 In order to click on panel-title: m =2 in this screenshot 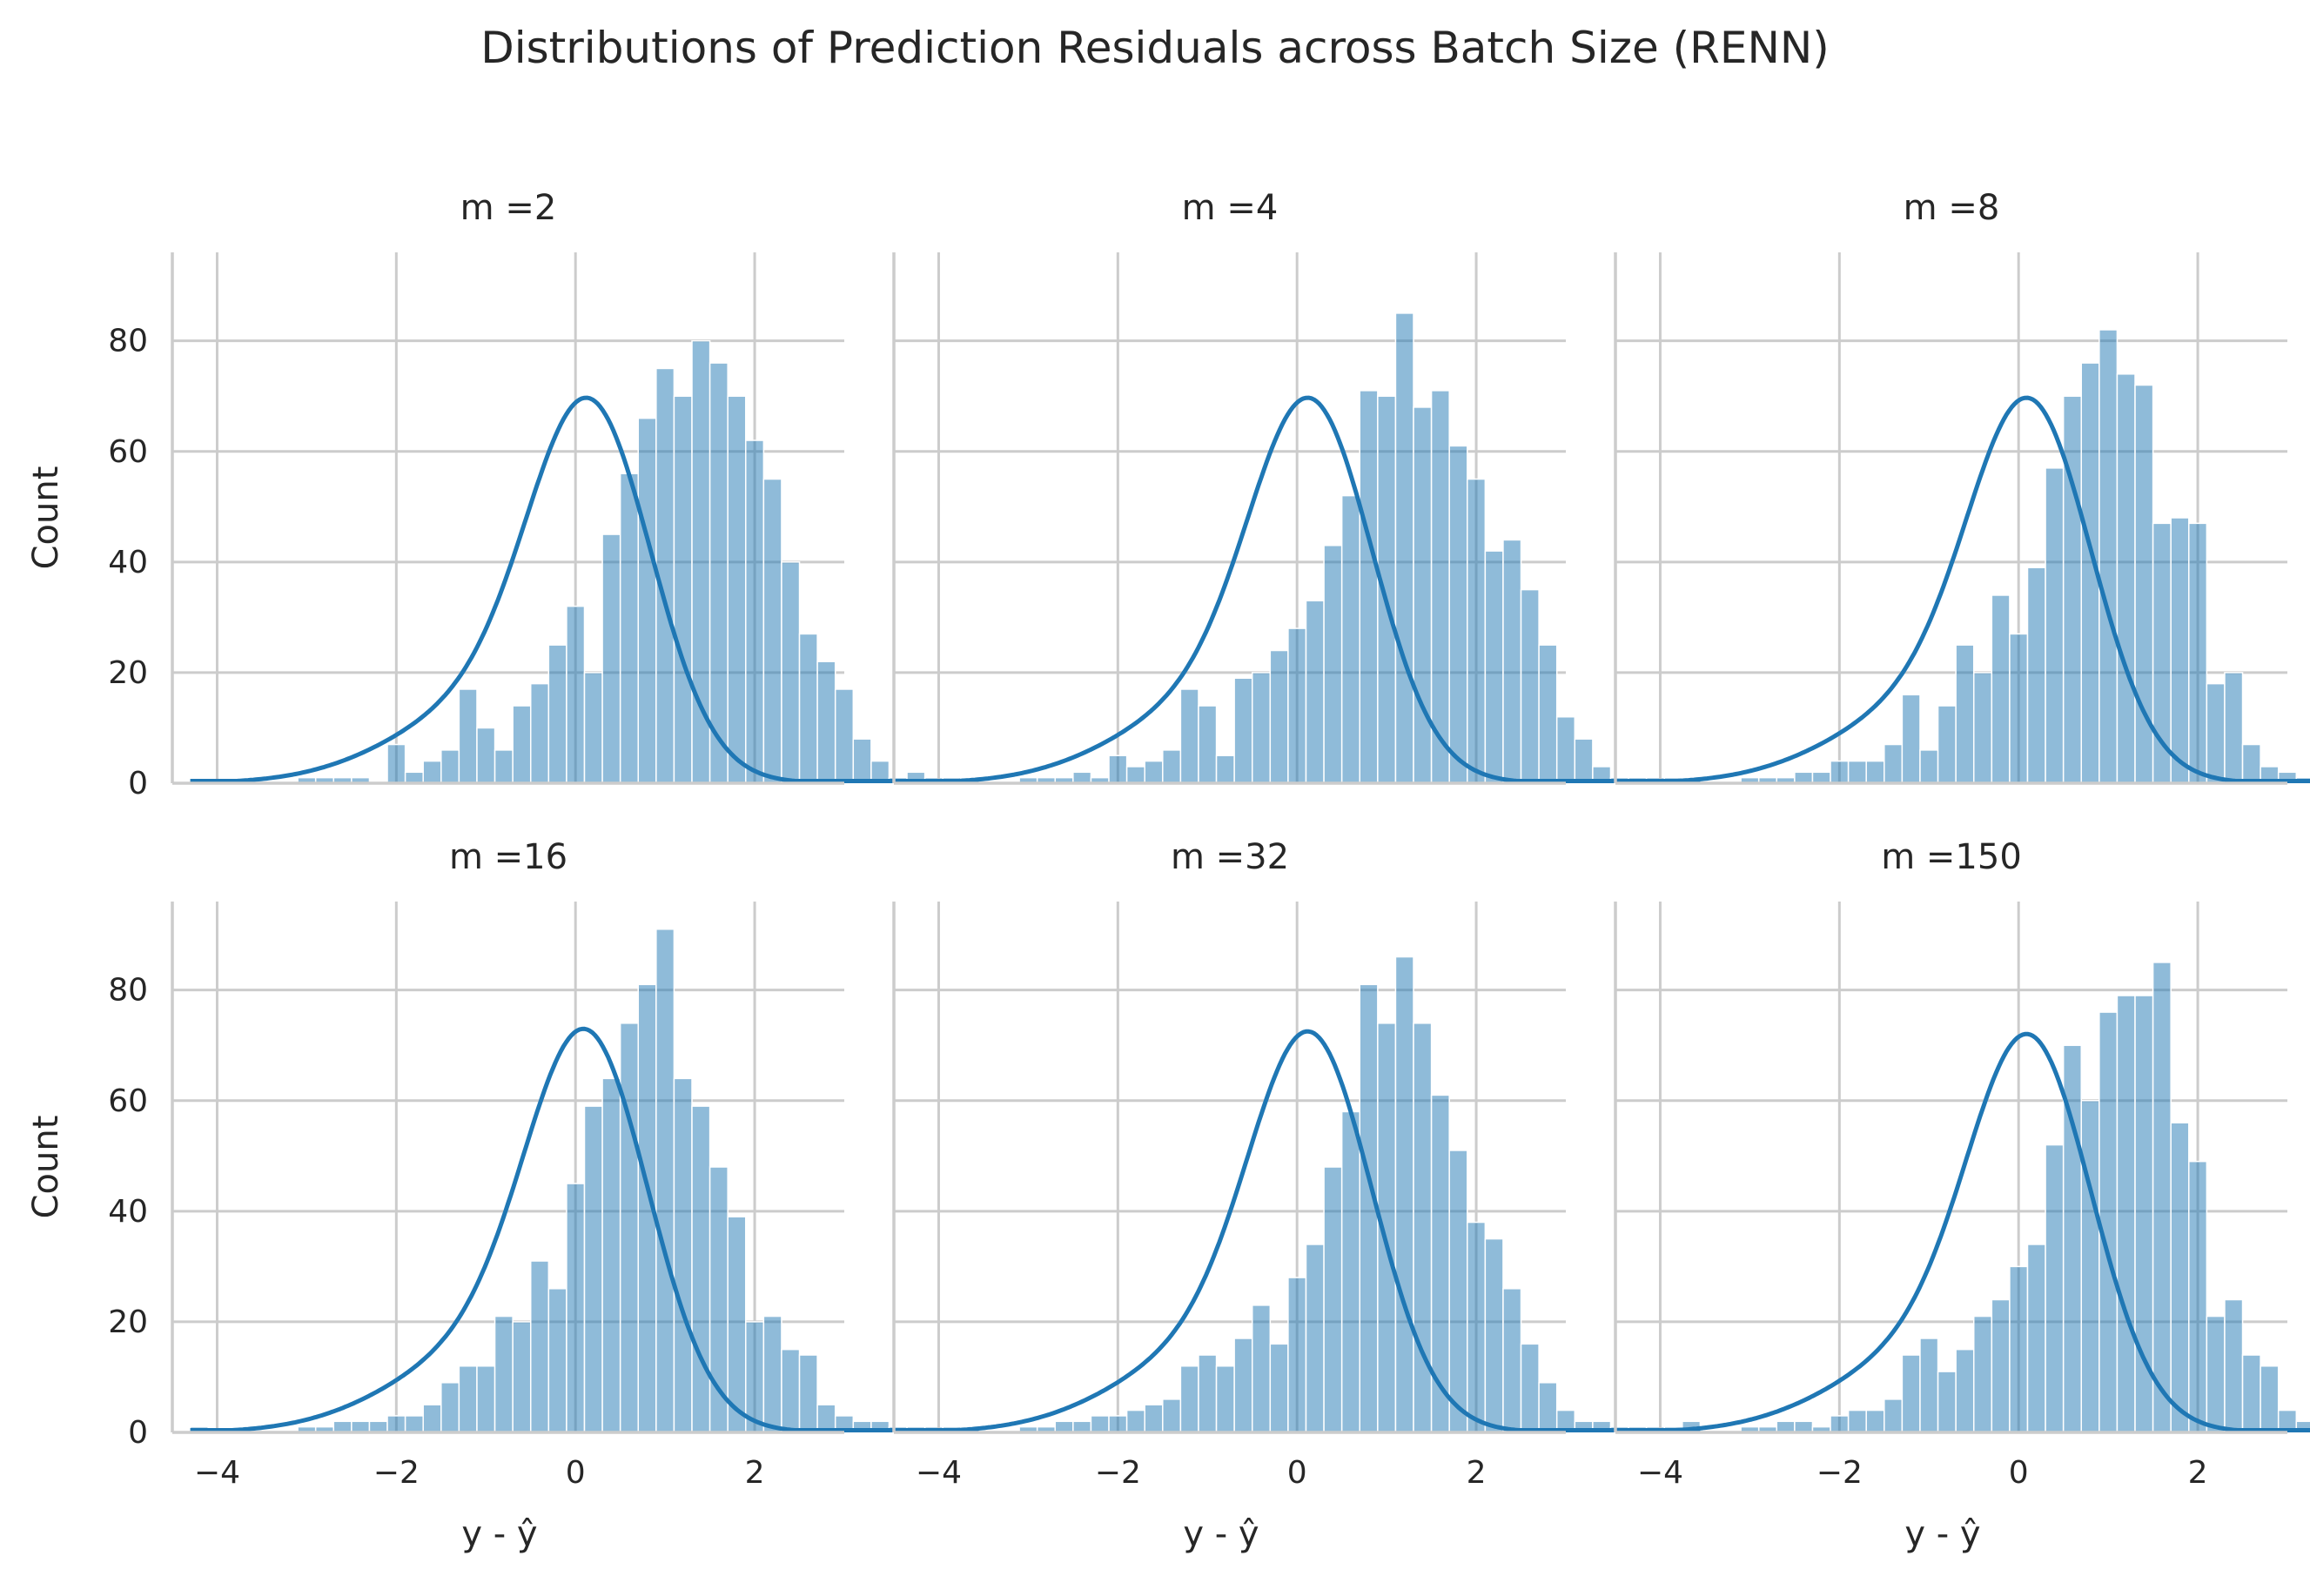, I will do `click(508, 208)`.